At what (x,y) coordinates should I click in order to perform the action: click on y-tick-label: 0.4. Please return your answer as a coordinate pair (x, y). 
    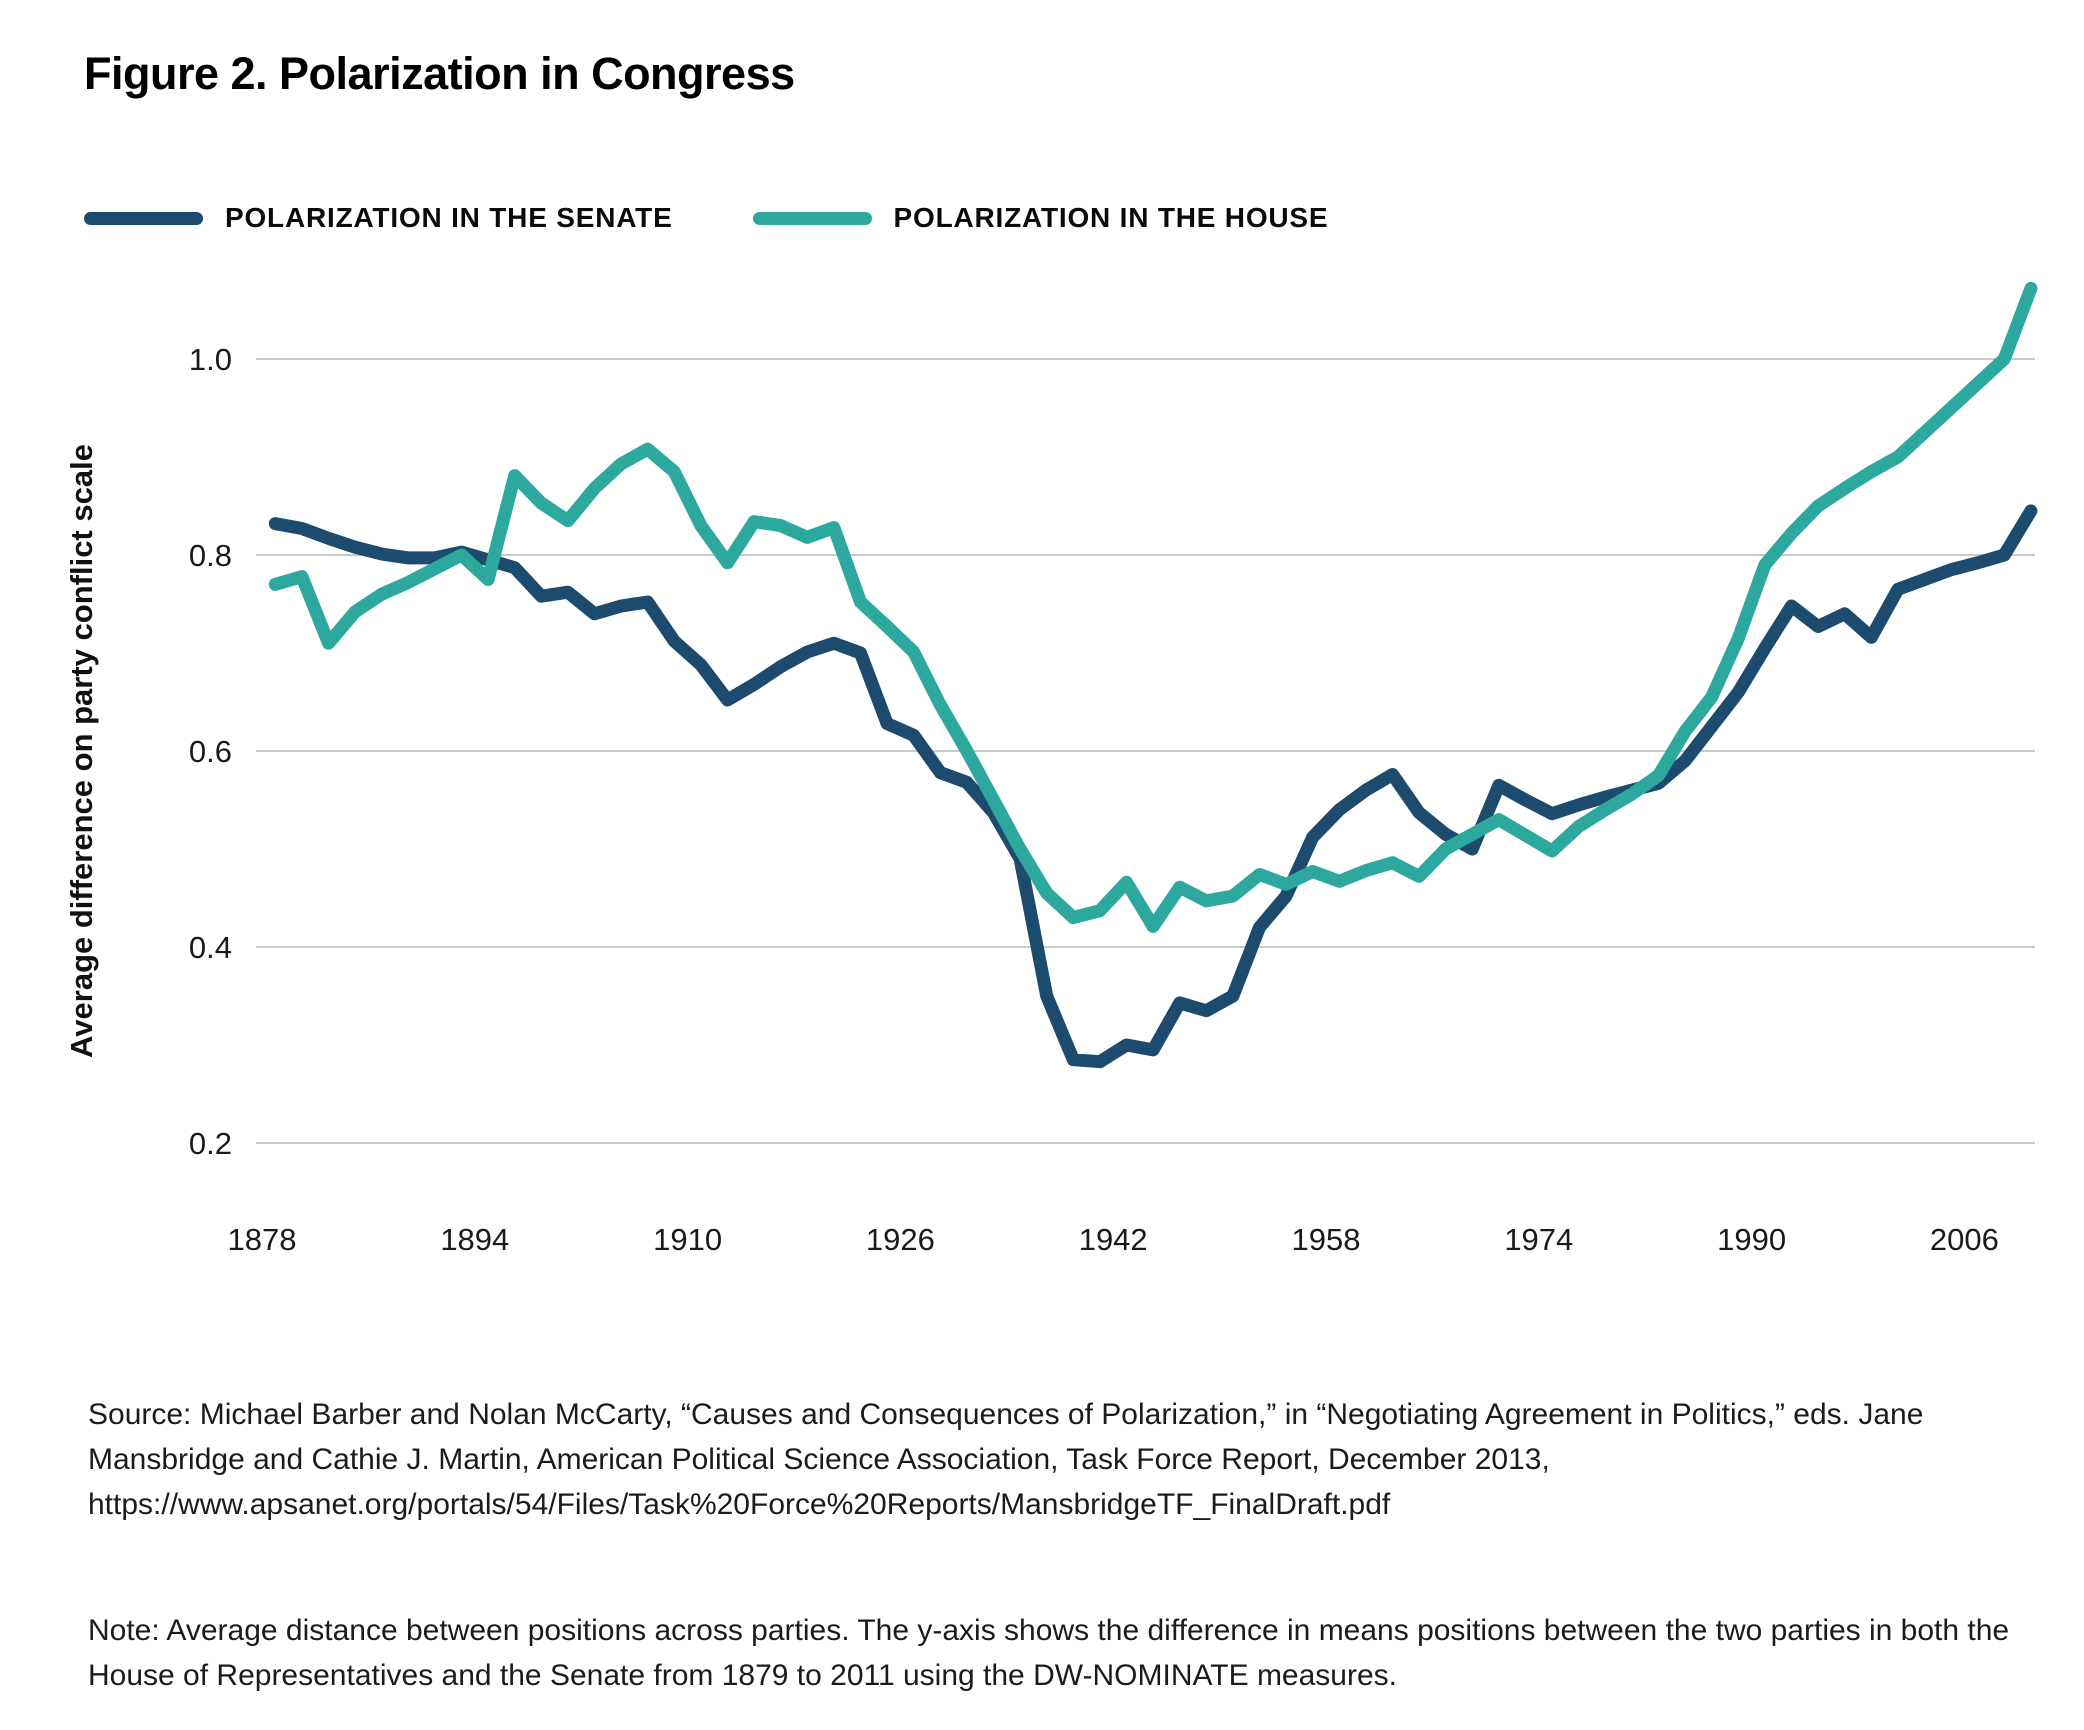
    Looking at the image, I should click on (210, 947).